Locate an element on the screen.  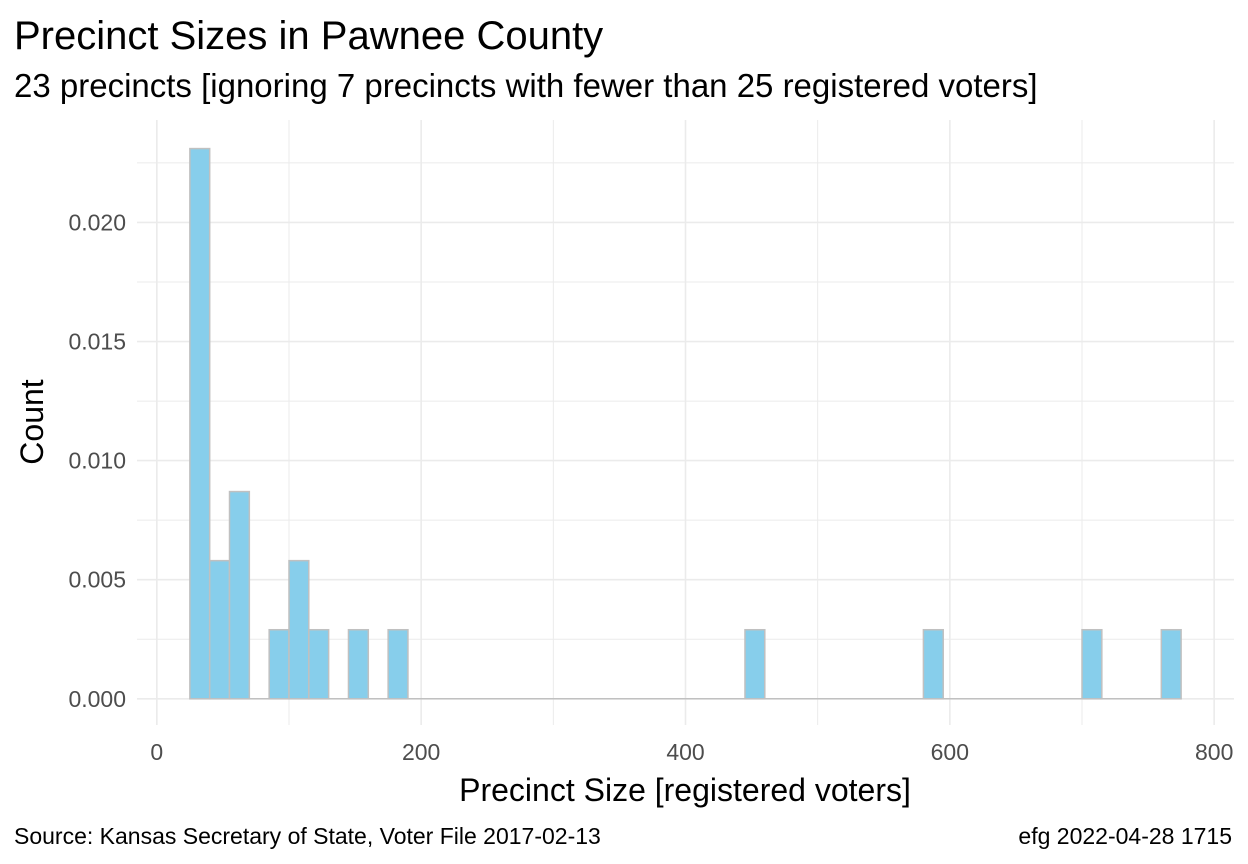
y-tick-label: 0.010 is located at coordinates (97, 461).